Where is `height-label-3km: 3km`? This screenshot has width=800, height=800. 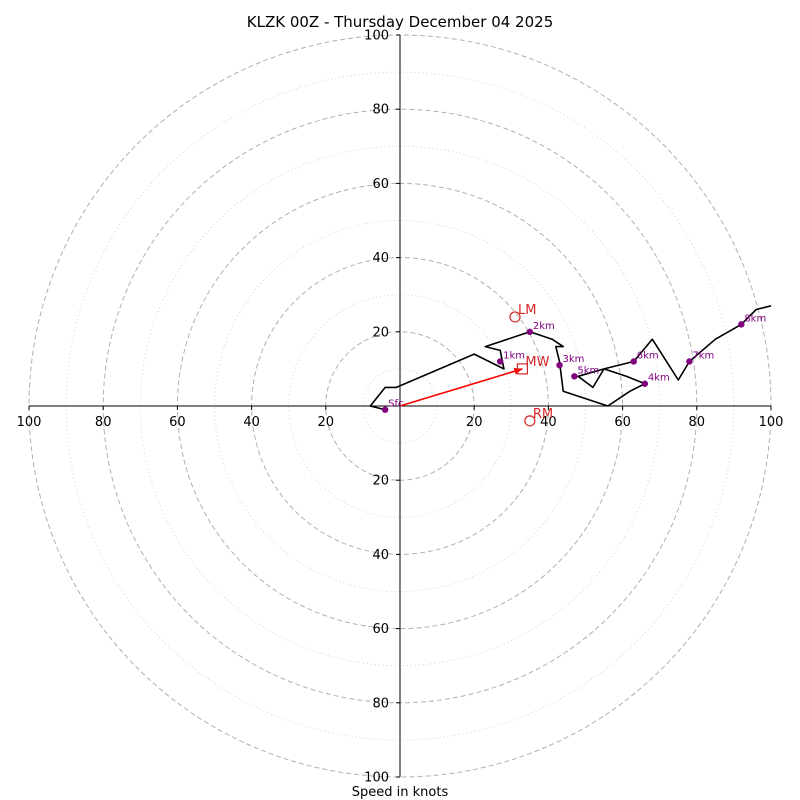
height-label-3km: 3km is located at coordinates (574, 359).